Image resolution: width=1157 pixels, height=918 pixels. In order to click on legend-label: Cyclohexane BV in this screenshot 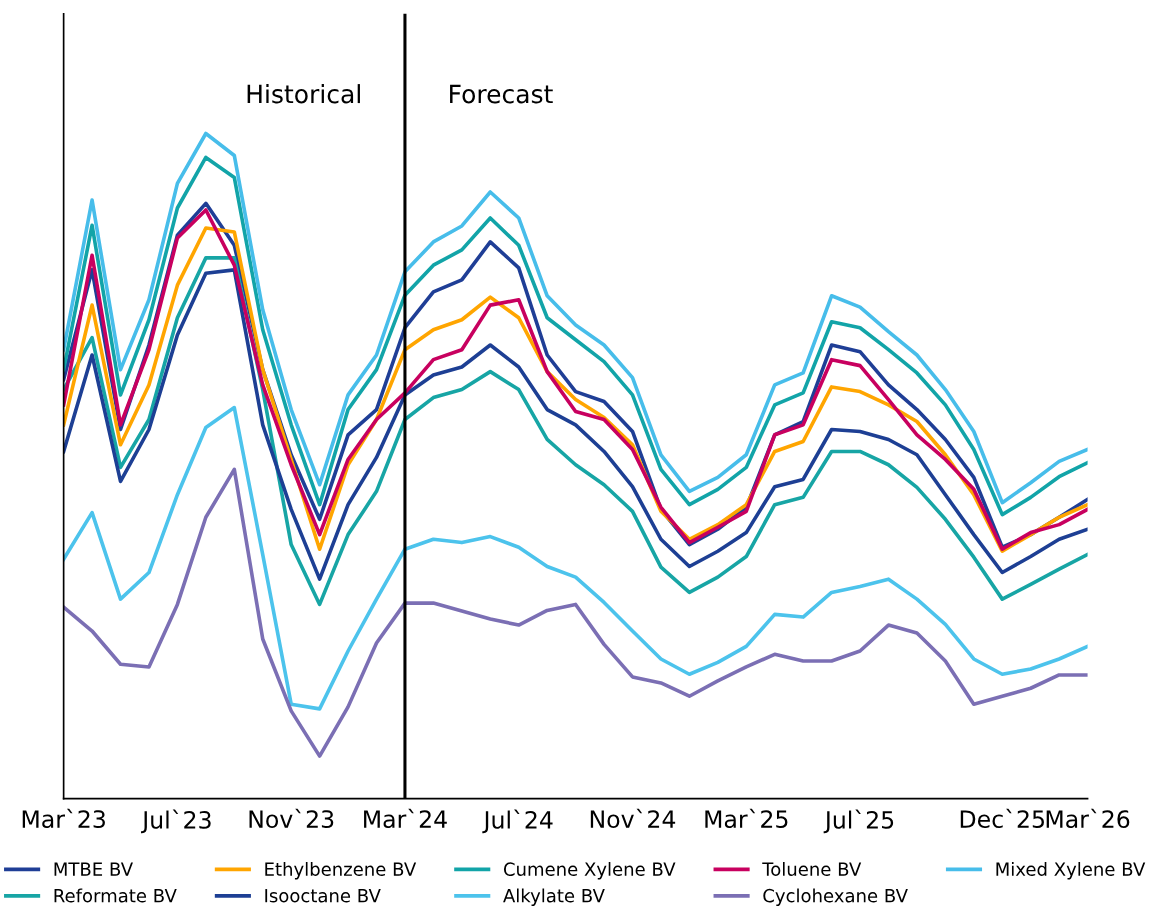, I will do `click(835, 897)`.